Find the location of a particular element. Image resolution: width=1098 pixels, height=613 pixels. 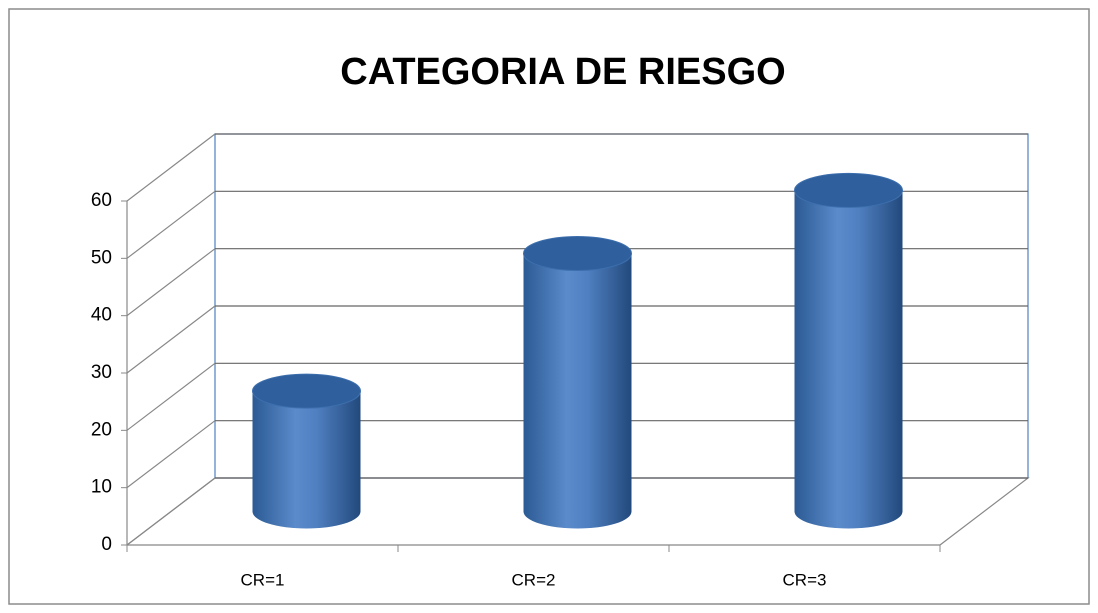

y-tick-label: 30 is located at coordinates (101, 372).